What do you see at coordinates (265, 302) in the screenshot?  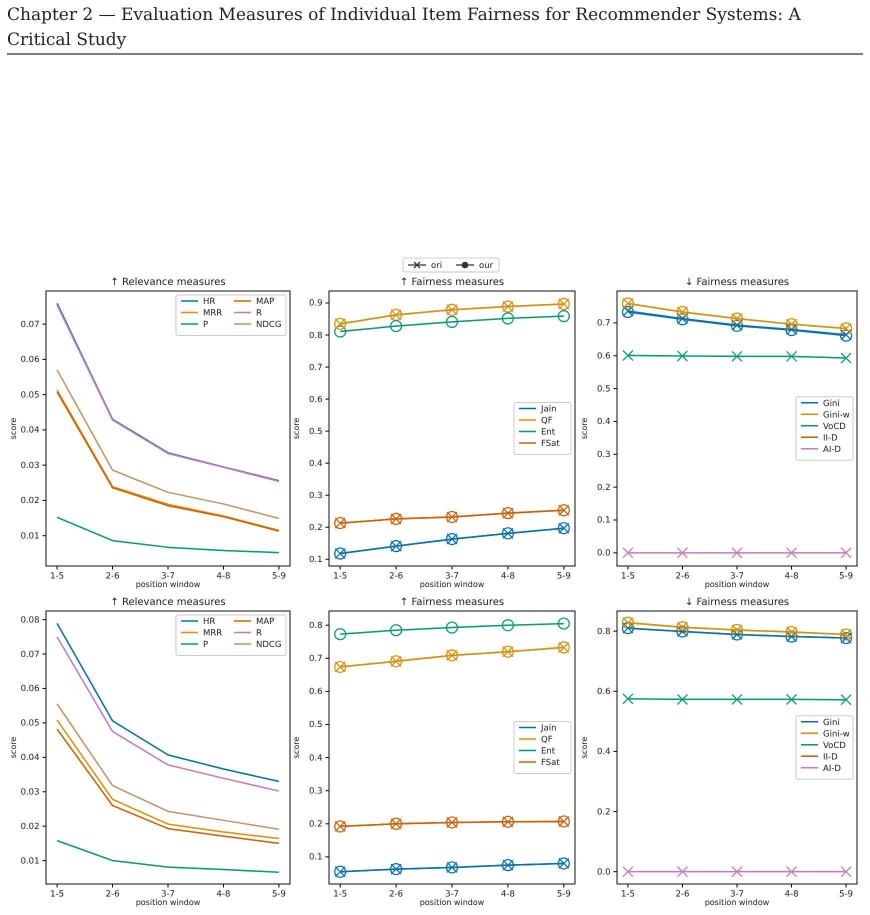 I see `legend-label: MAP` at bounding box center [265, 302].